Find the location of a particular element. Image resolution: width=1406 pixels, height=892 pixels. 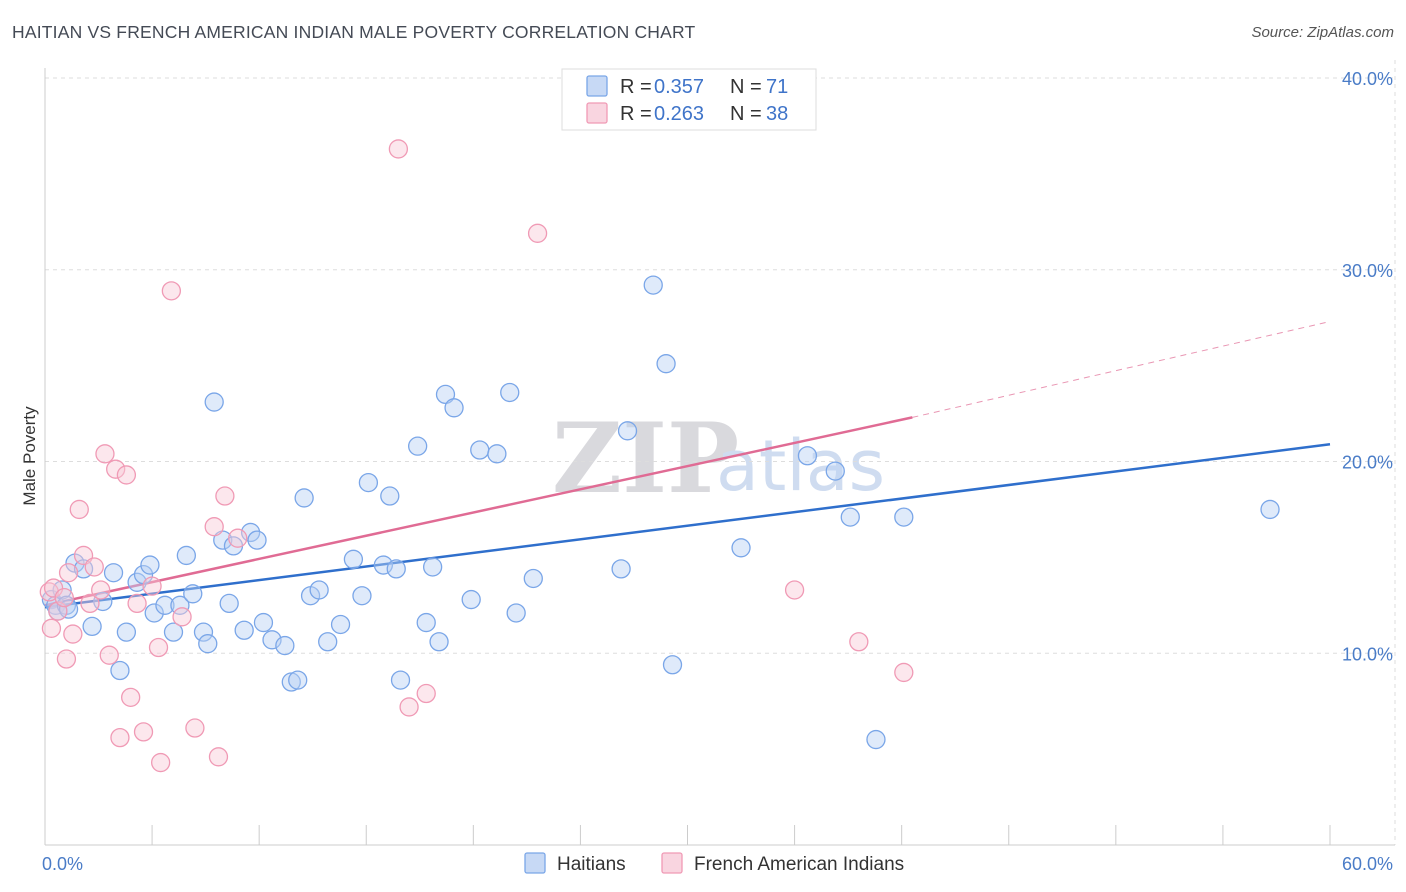

y-tick-label-10: 10.0% is located at coordinates (1367, 654).